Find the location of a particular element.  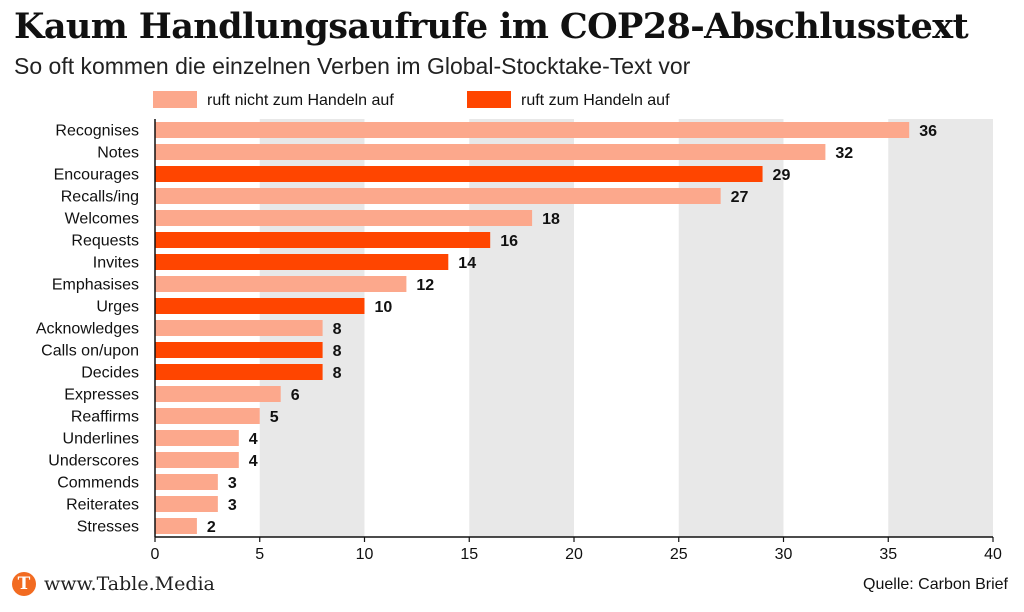

value-label: 10 is located at coordinates (384, 307).